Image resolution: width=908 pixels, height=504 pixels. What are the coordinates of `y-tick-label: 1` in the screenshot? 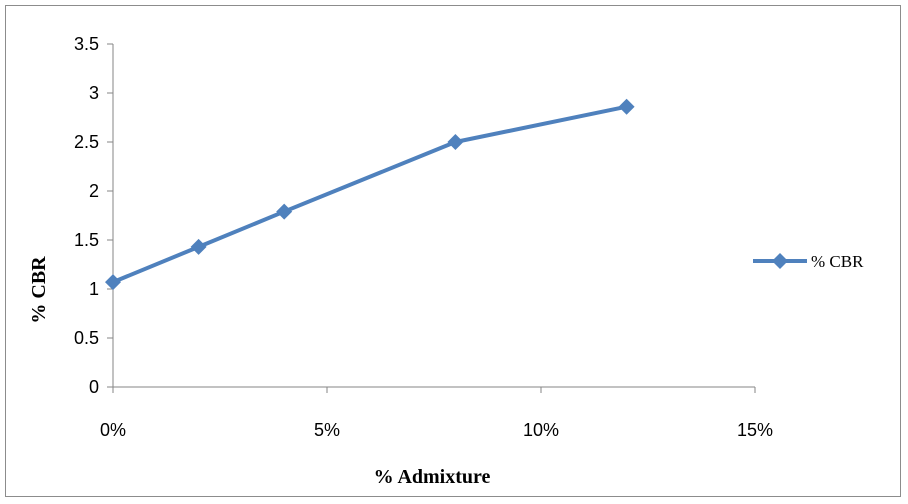 It's located at (94, 289).